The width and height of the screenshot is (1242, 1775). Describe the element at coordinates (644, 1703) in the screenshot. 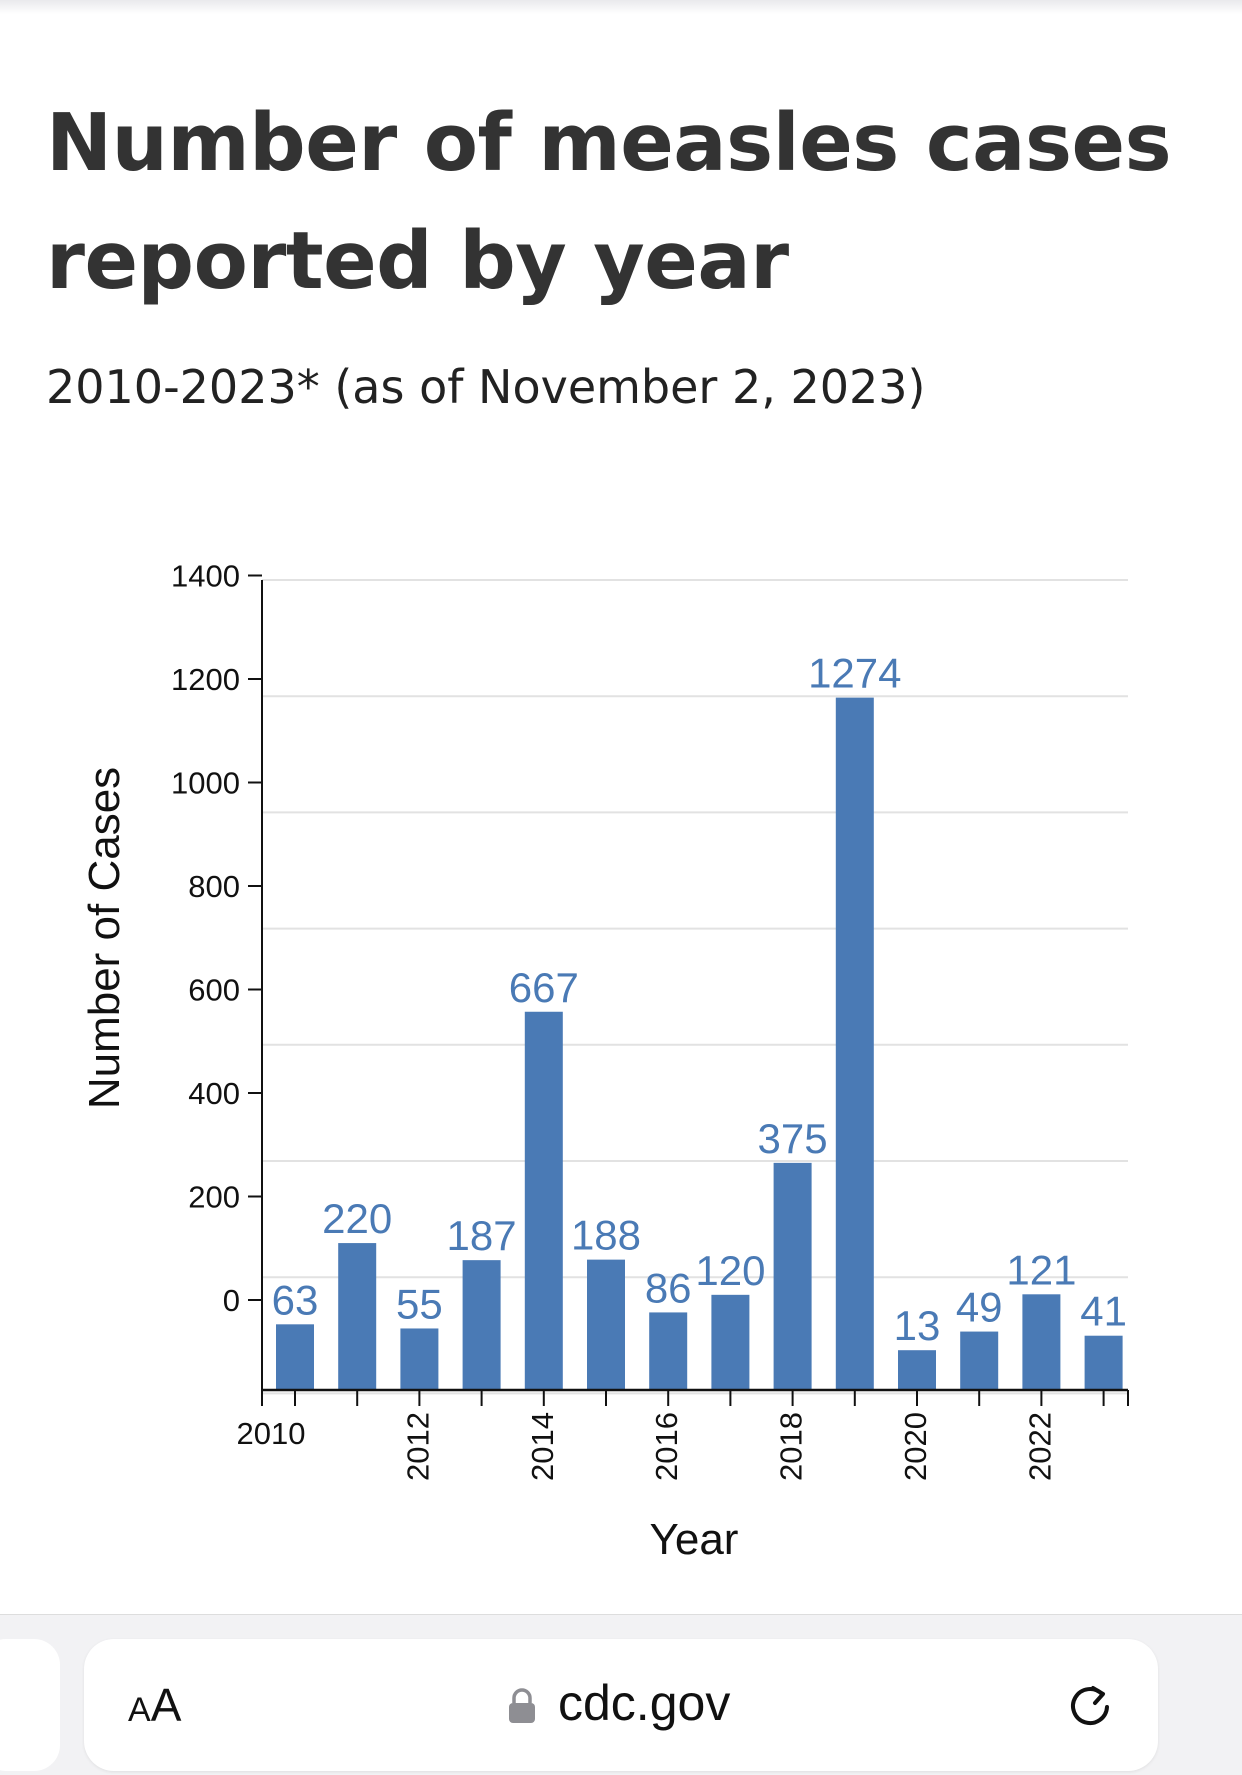

I see `url-domain: cdc.gov` at that location.